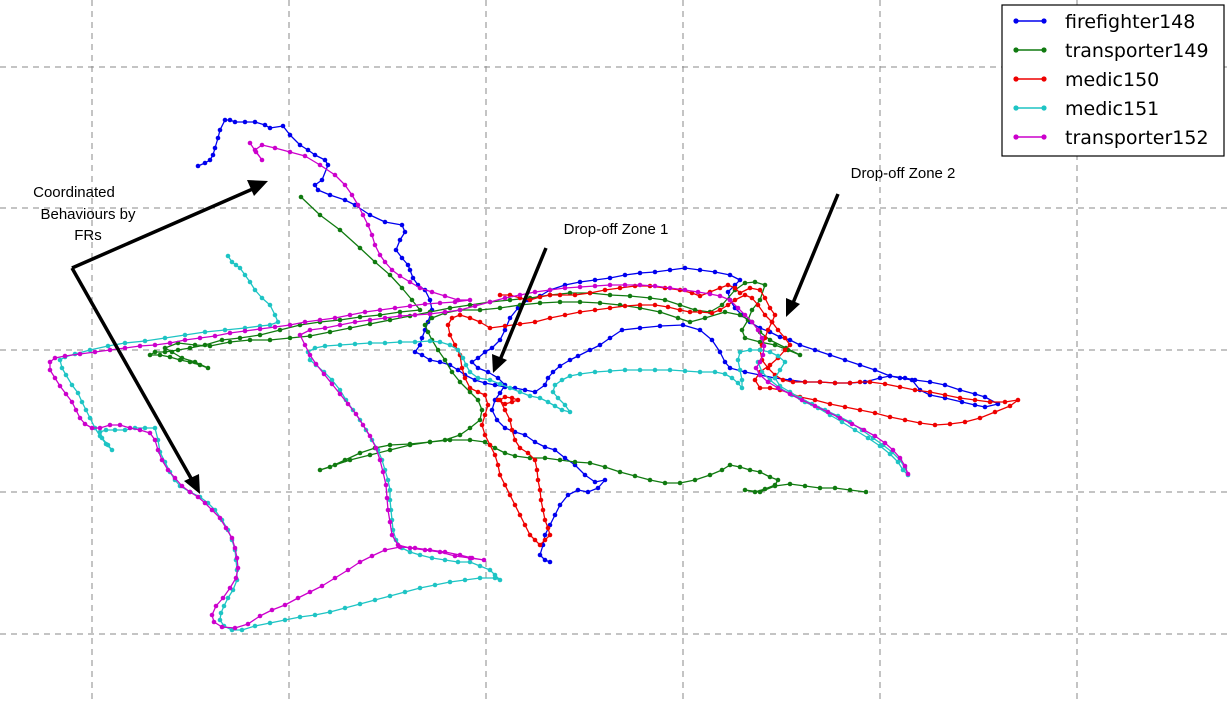 Image resolution: width=1229 pixels, height=702 pixels. I want to click on annotation-zone2-arrow, so click(815, 248).